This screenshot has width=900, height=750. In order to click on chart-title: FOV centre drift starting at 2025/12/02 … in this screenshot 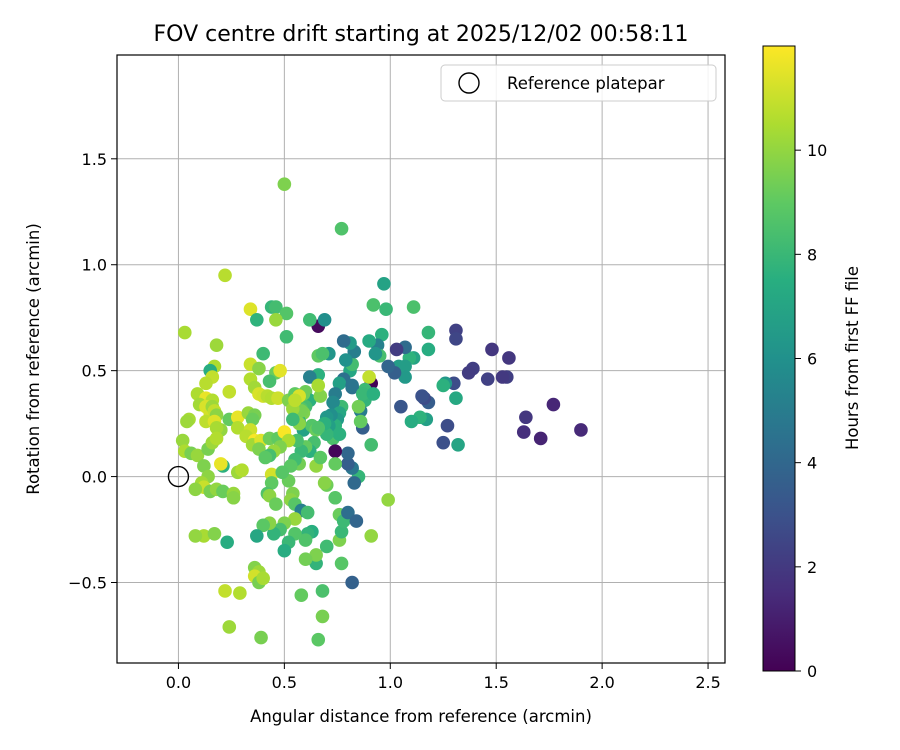, I will do `click(421, 34)`.